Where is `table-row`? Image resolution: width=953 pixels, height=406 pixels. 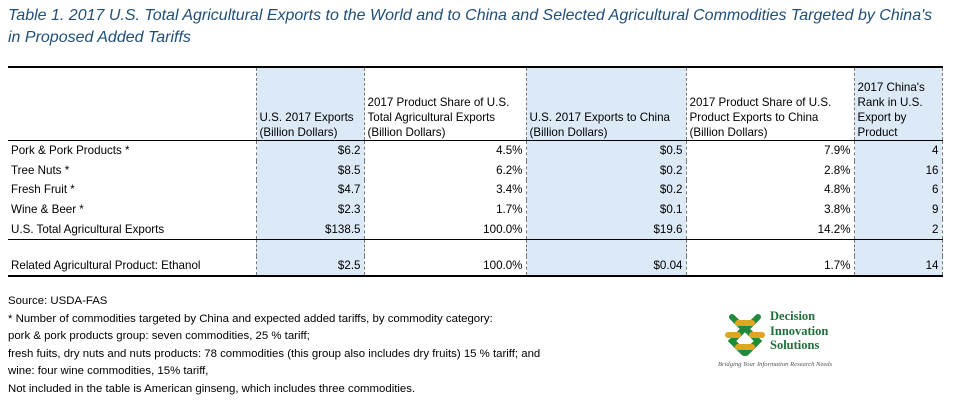 table-row is located at coordinates (475, 247).